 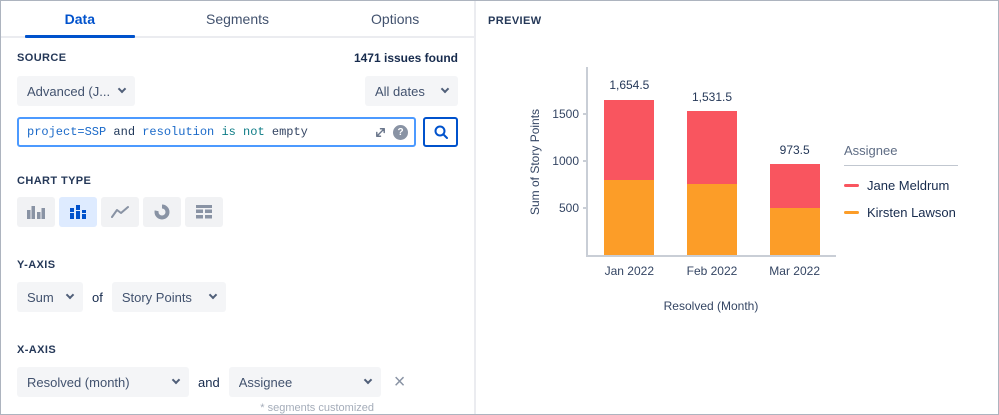 I want to click on run-query-button, so click(x=440, y=132).